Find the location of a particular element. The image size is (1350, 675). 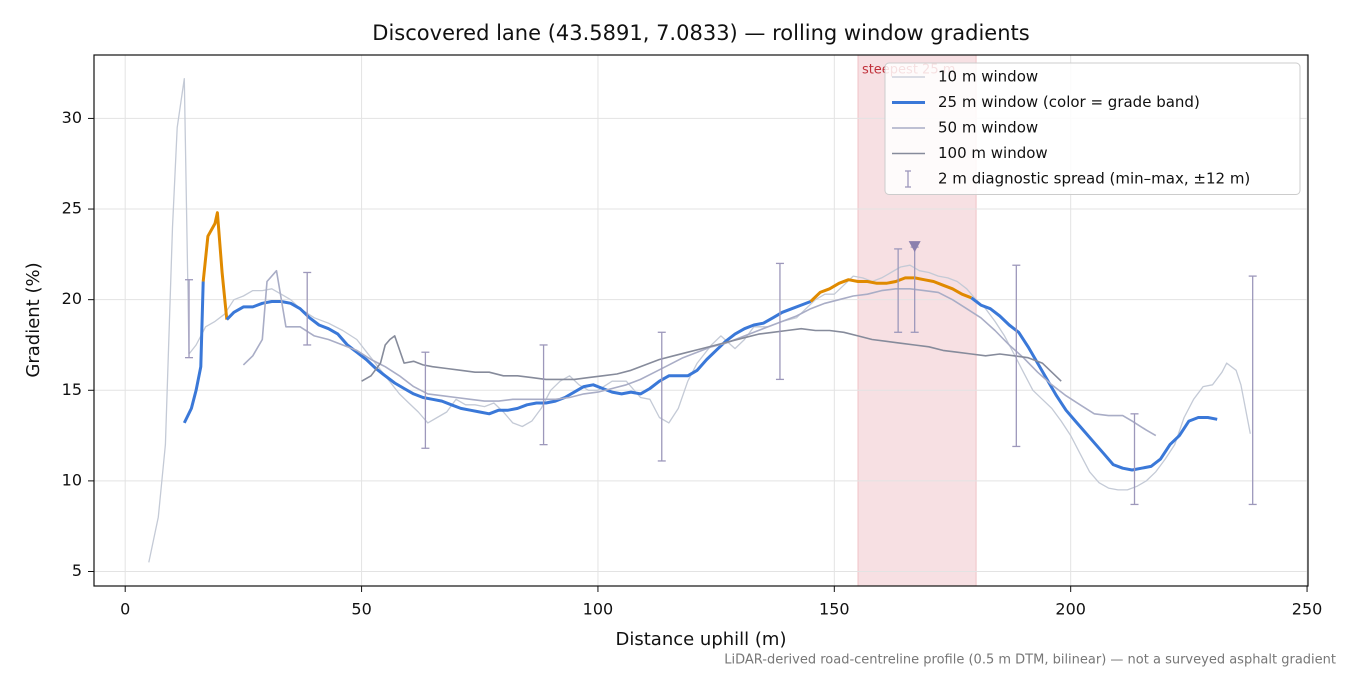

x-axis-label: Distance uphill (m) is located at coordinates (701, 639).